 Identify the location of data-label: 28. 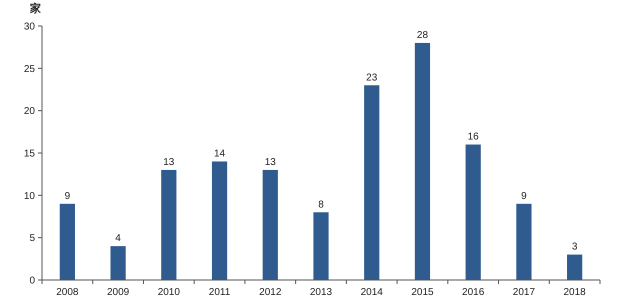
(422, 35).